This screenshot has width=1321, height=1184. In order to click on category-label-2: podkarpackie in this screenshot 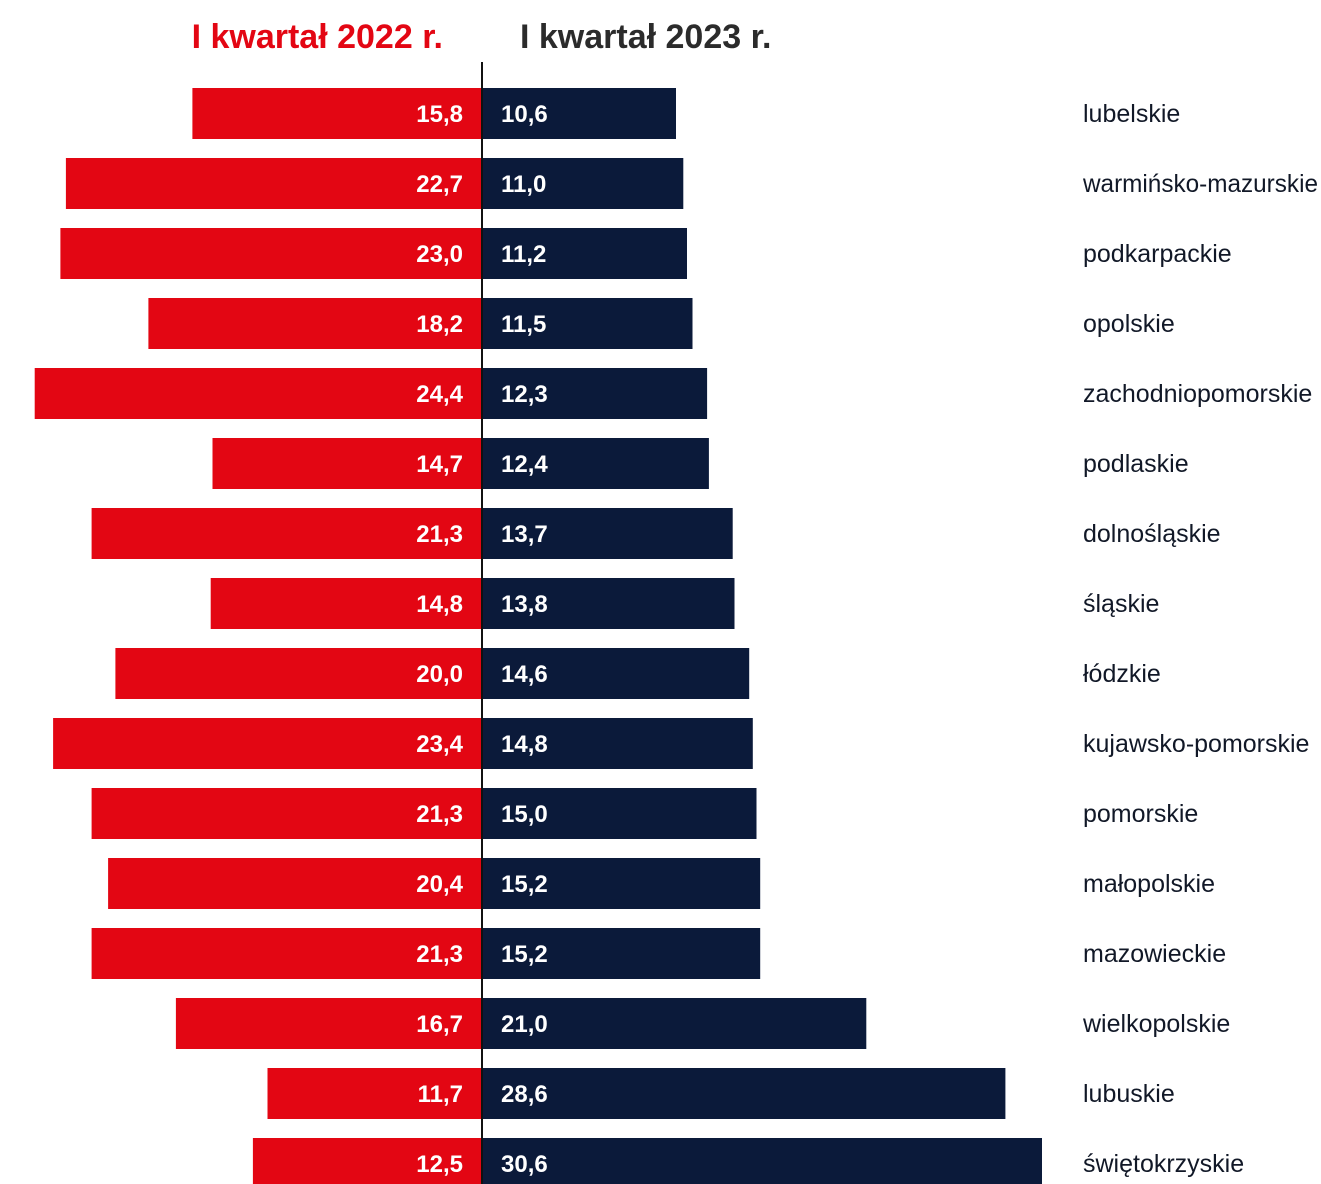, I will do `click(1157, 254)`.